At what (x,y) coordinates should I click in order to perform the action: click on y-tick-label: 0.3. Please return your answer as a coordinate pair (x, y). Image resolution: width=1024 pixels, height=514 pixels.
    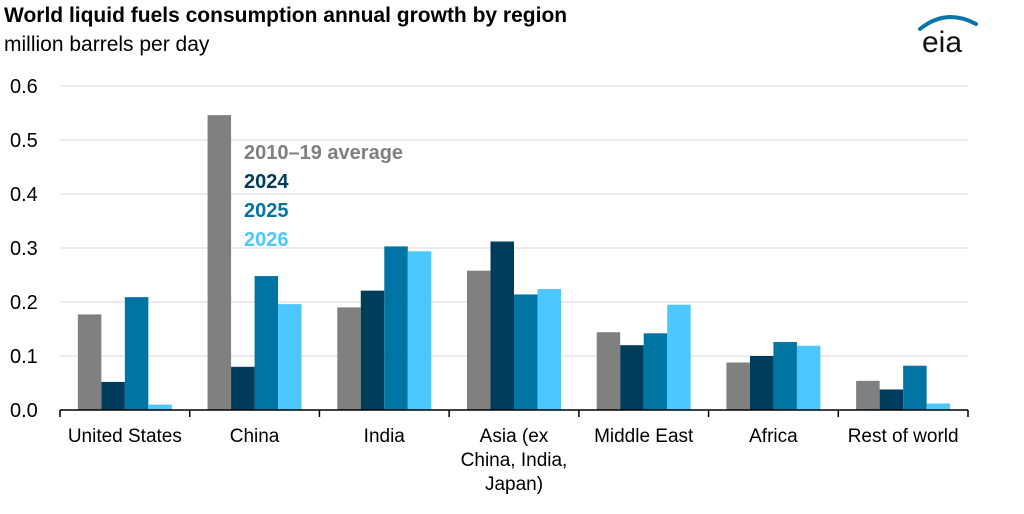
    Looking at the image, I should click on (24, 249).